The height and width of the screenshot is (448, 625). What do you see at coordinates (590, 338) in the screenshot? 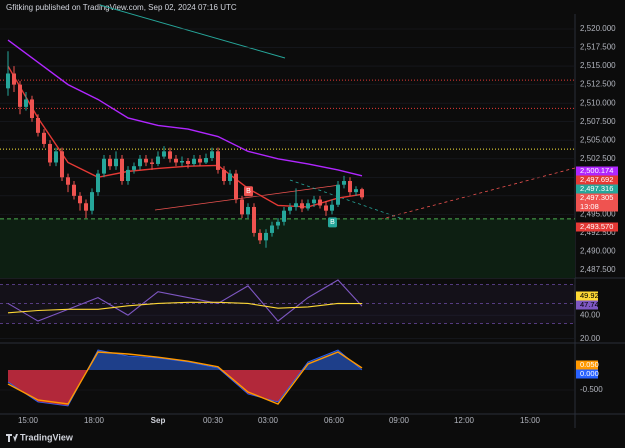
I see `y-tick-label: 20.00` at bounding box center [590, 338].